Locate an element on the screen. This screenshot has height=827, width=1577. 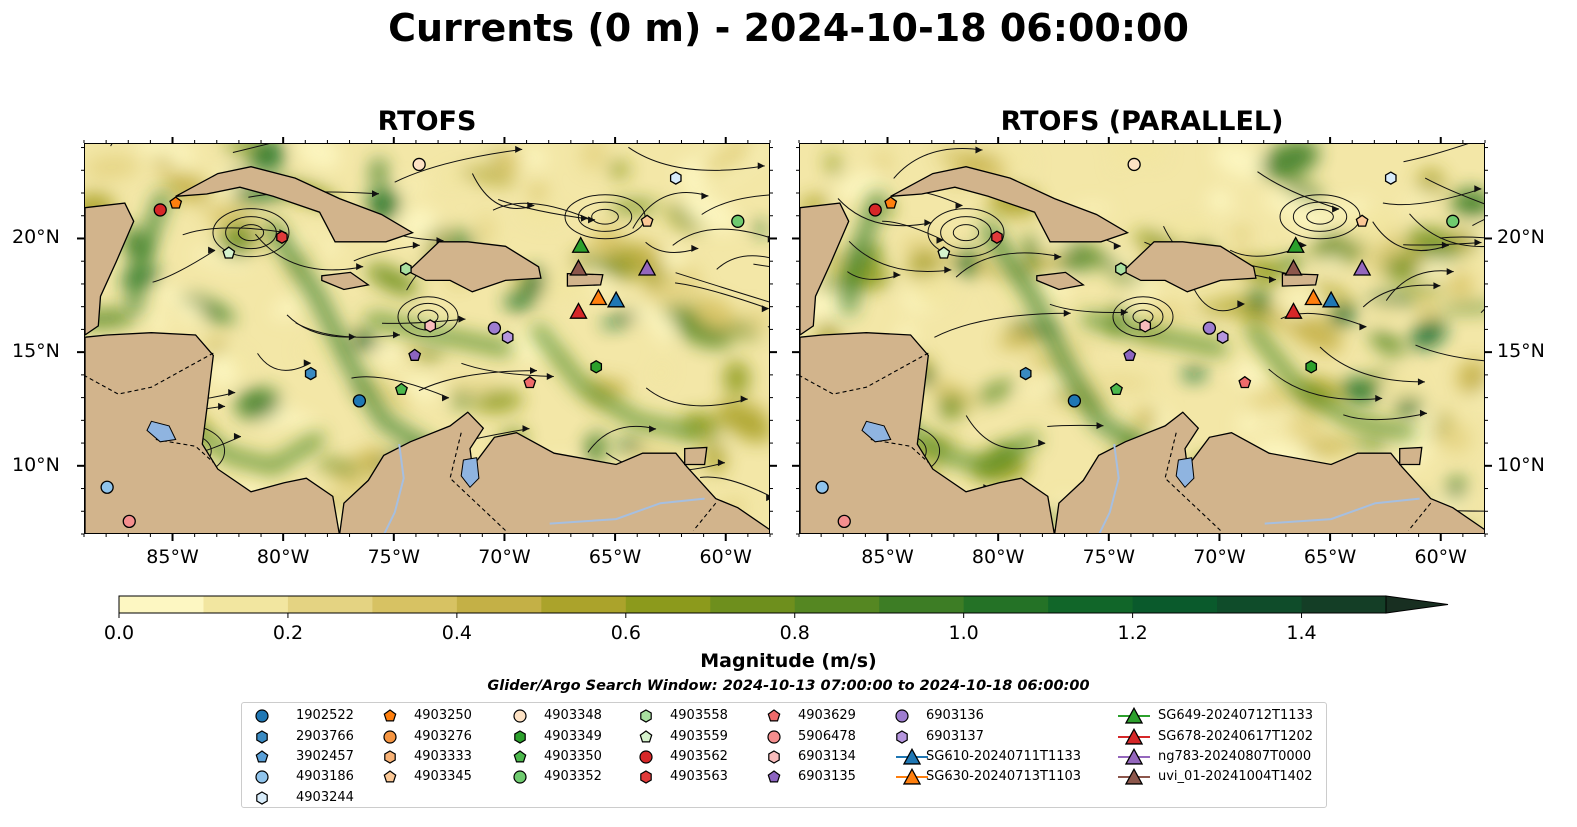
lon-tick-label: 85°W is located at coordinates (887, 557).